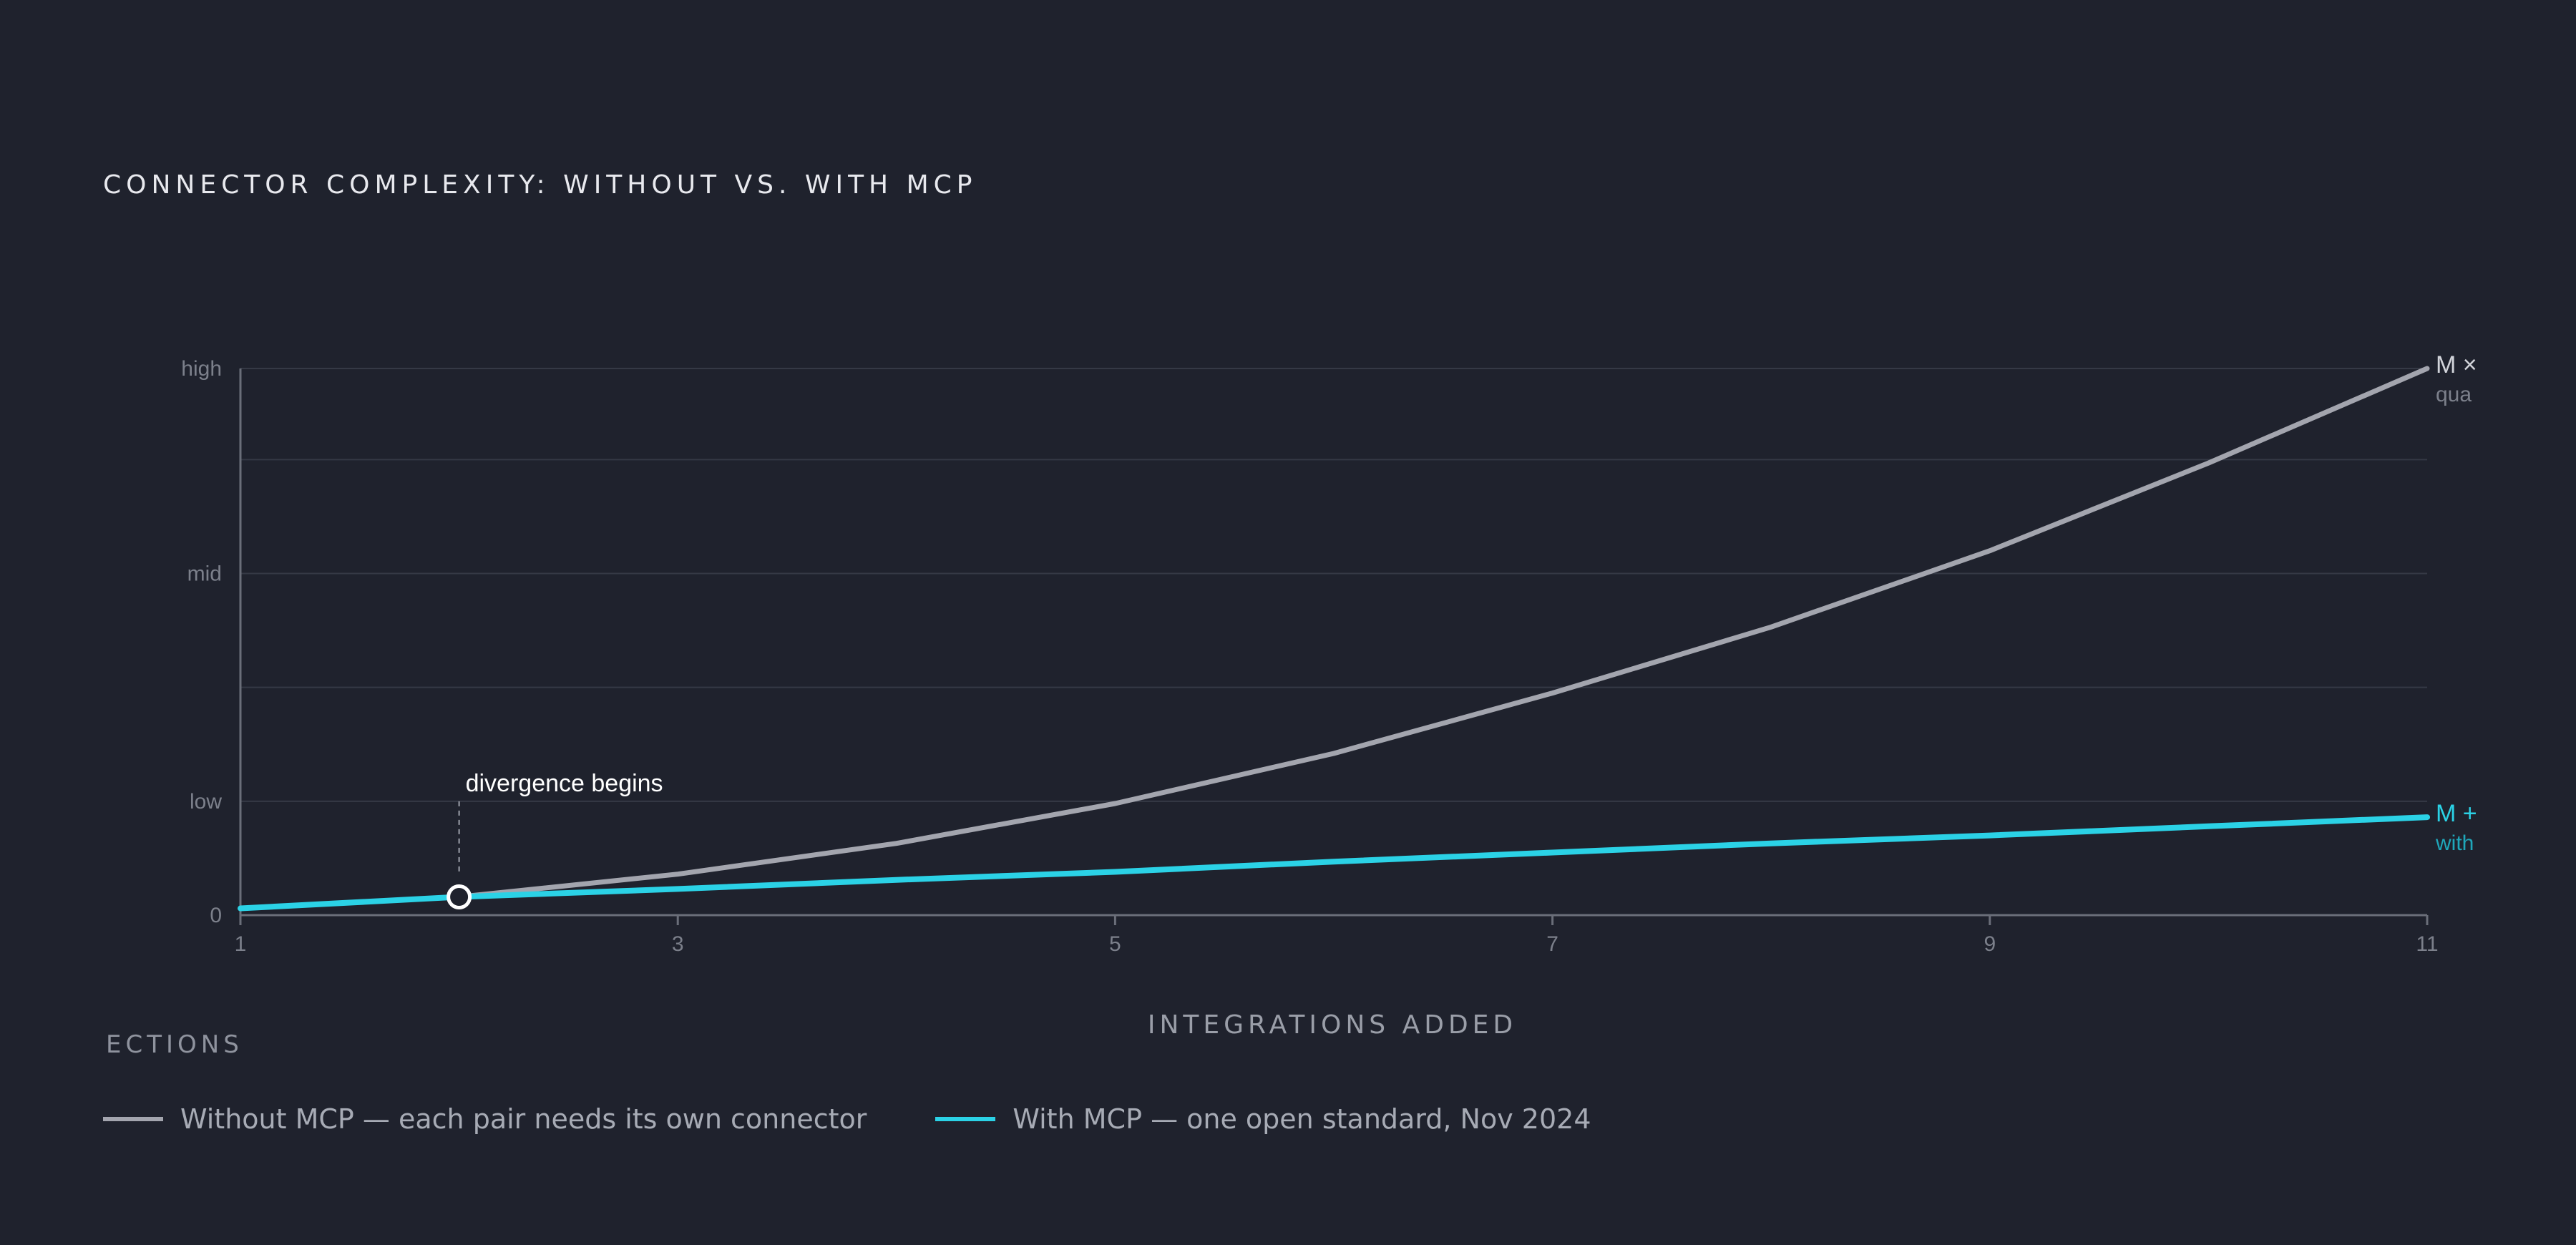 The height and width of the screenshot is (1245, 2576). I want to click on series-line-with-mcp, so click(1334, 863).